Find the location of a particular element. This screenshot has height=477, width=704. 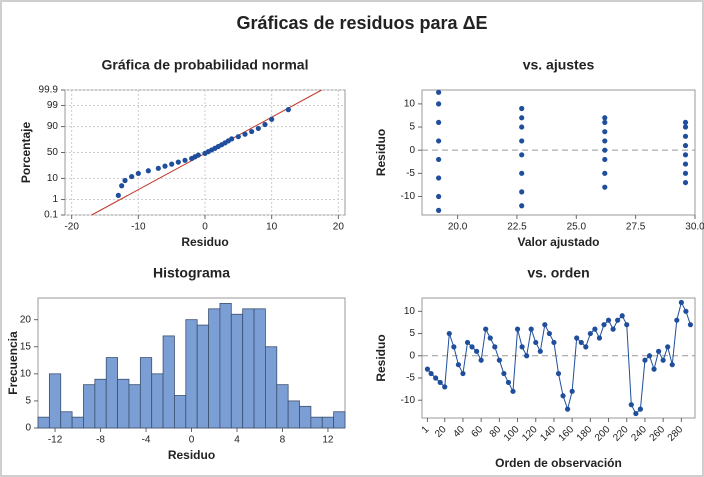

x-tick-label: -10 is located at coordinates (138, 227).